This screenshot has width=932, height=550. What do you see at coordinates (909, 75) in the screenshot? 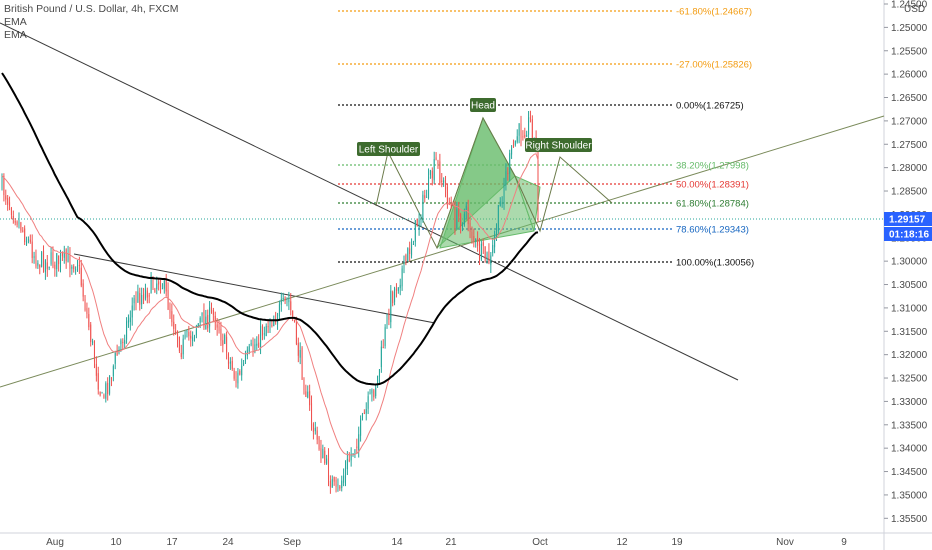
I see `y-tick-label: 1.26000` at bounding box center [909, 75].